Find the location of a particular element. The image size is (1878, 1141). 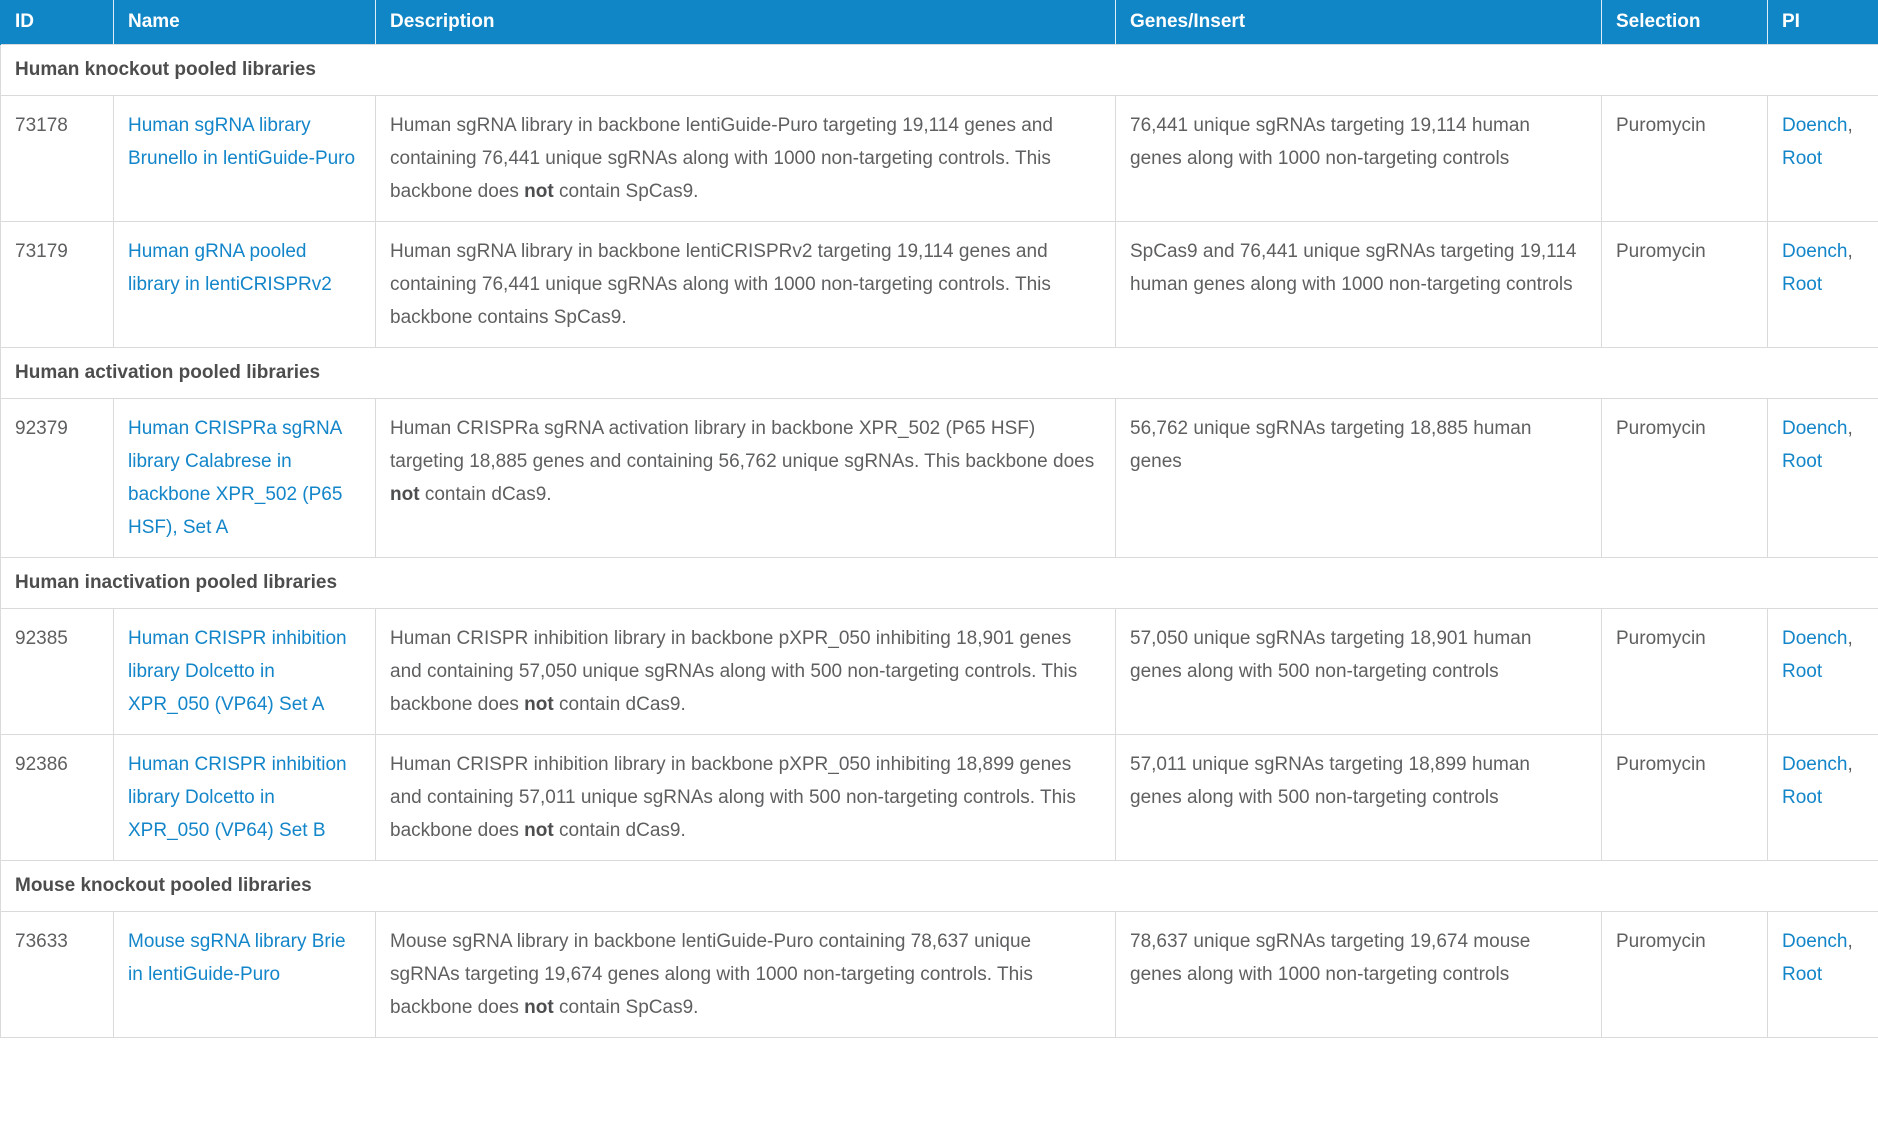

section-title: Mouse knockout pooled libraries is located at coordinates (939, 886).